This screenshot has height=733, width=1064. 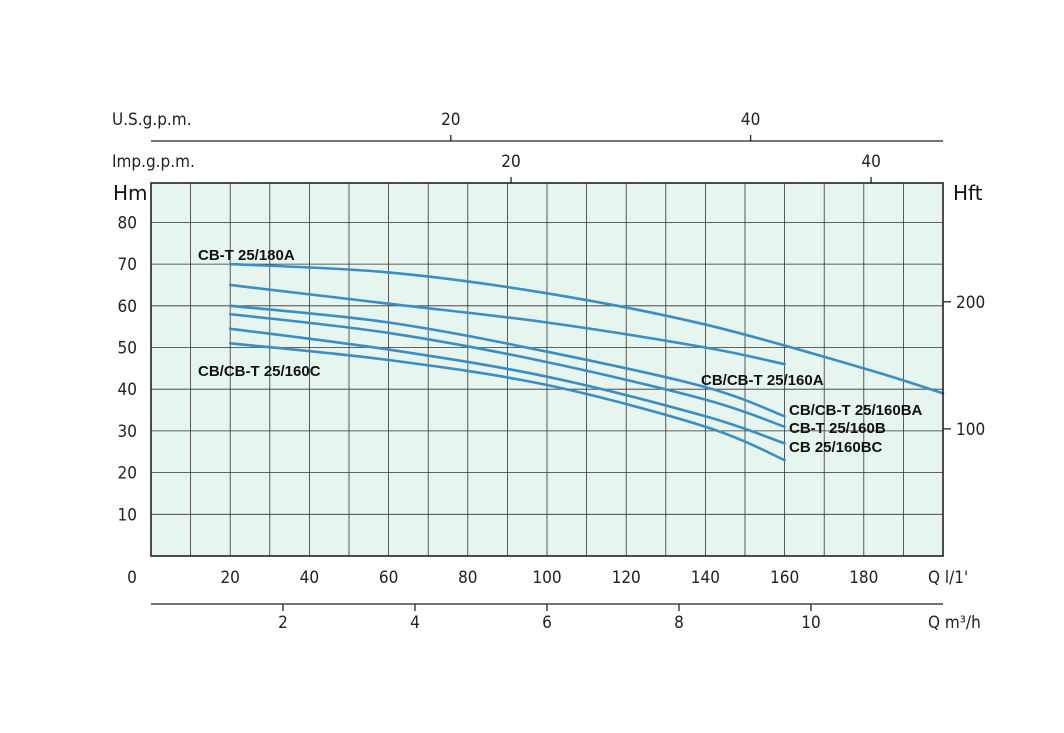 I want to click on y-axis-unit-label: Hm, so click(x=130, y=193).